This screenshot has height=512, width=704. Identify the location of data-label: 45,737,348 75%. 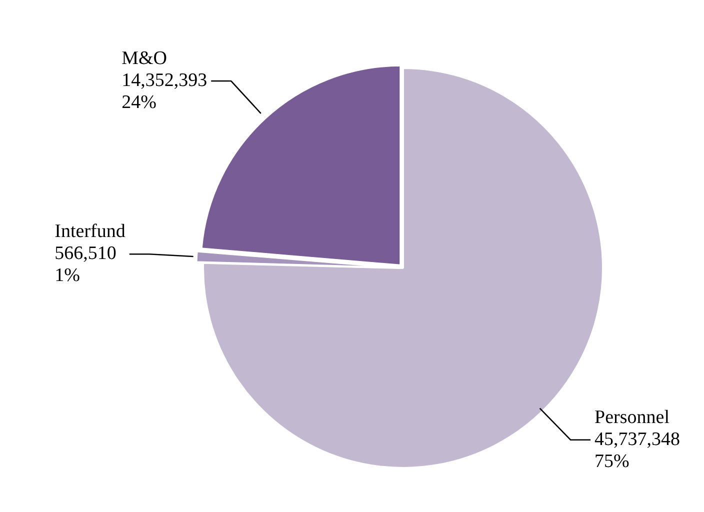
(637, 450).